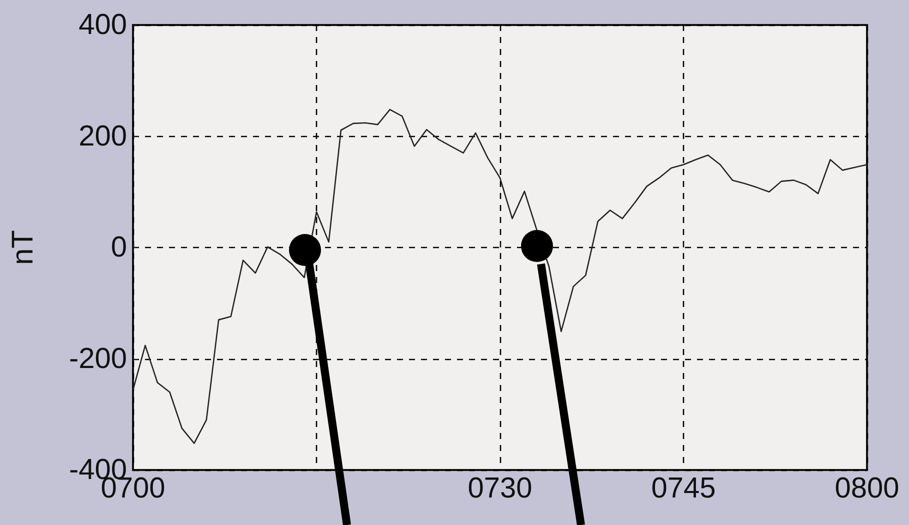 The image size is (909, 525). What do you see at coordinates (118, 248) in the screenshot?
I see `y-tick-label: 0` at bounding box center [118, 248].